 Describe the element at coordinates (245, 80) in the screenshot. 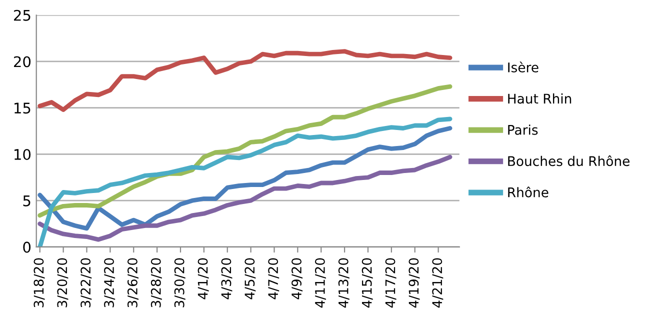

I see `line-series` at that location.